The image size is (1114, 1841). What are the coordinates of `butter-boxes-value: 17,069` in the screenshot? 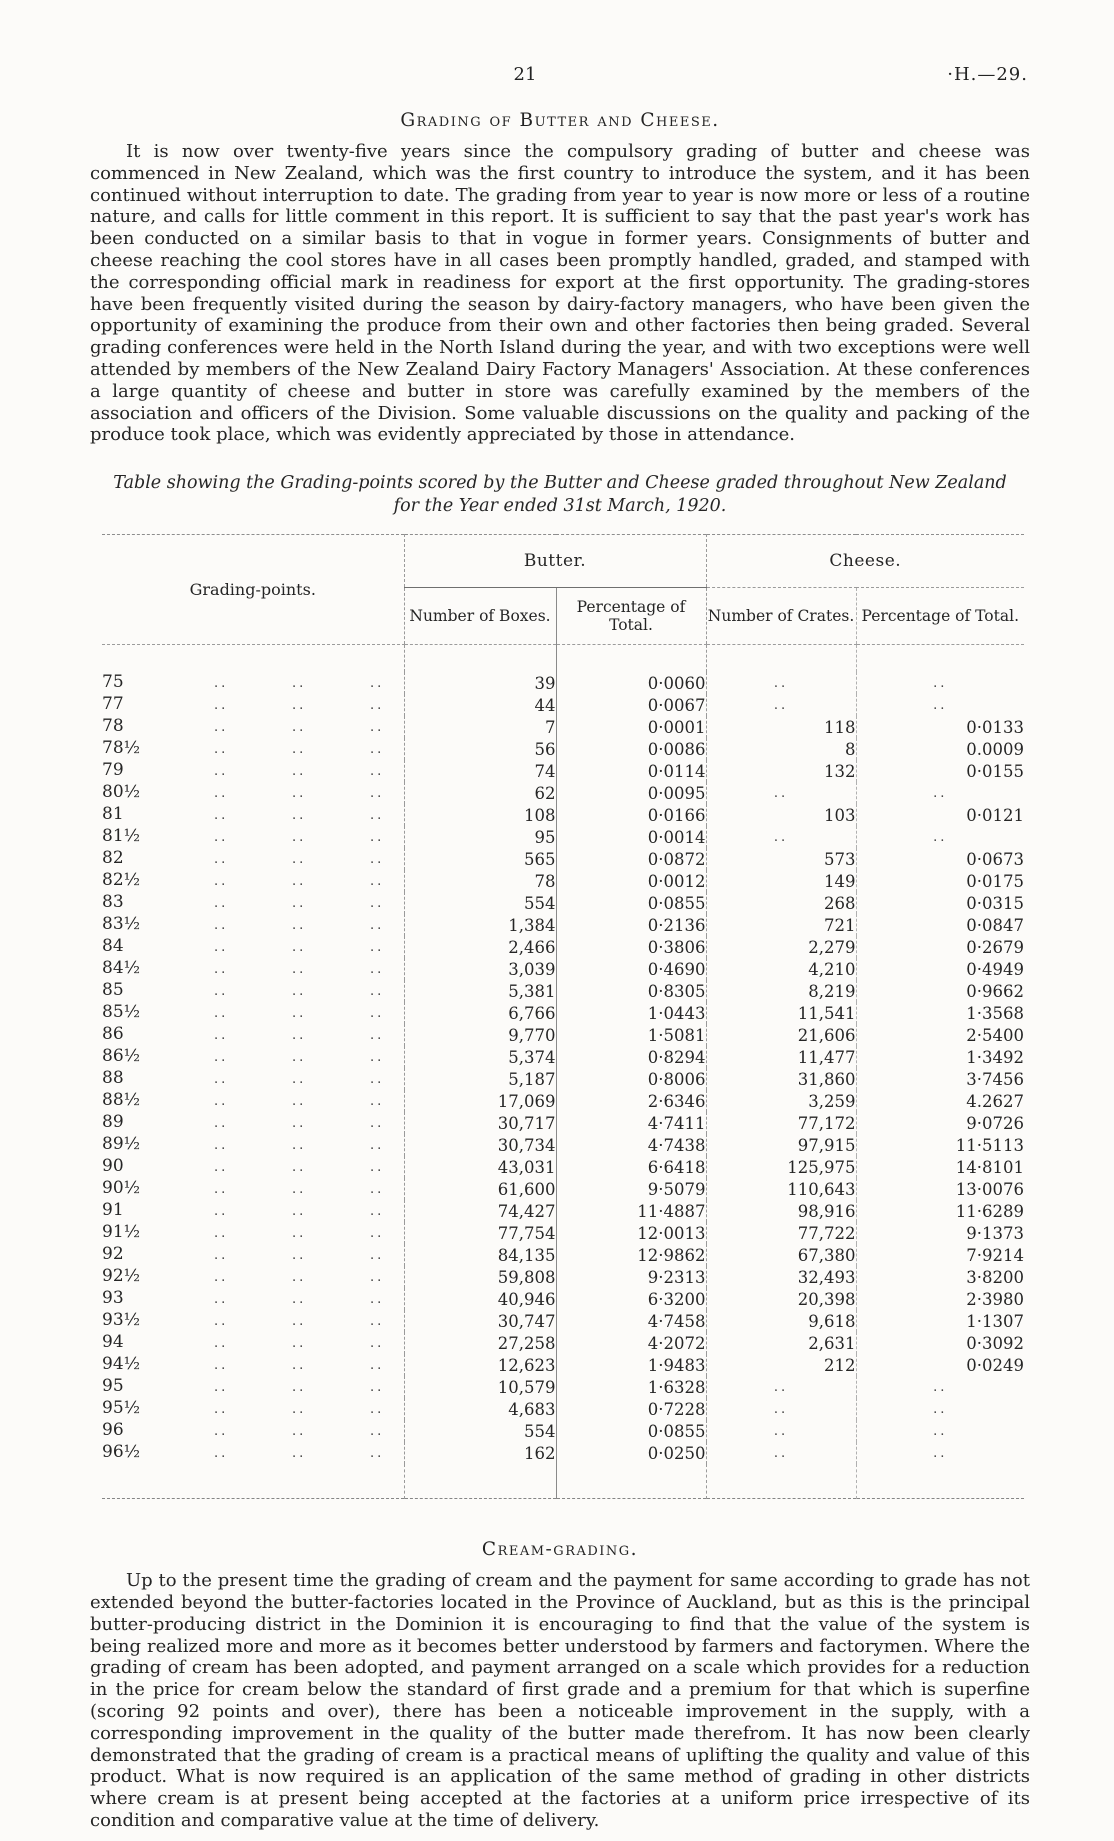 It's located at (479, 1101).